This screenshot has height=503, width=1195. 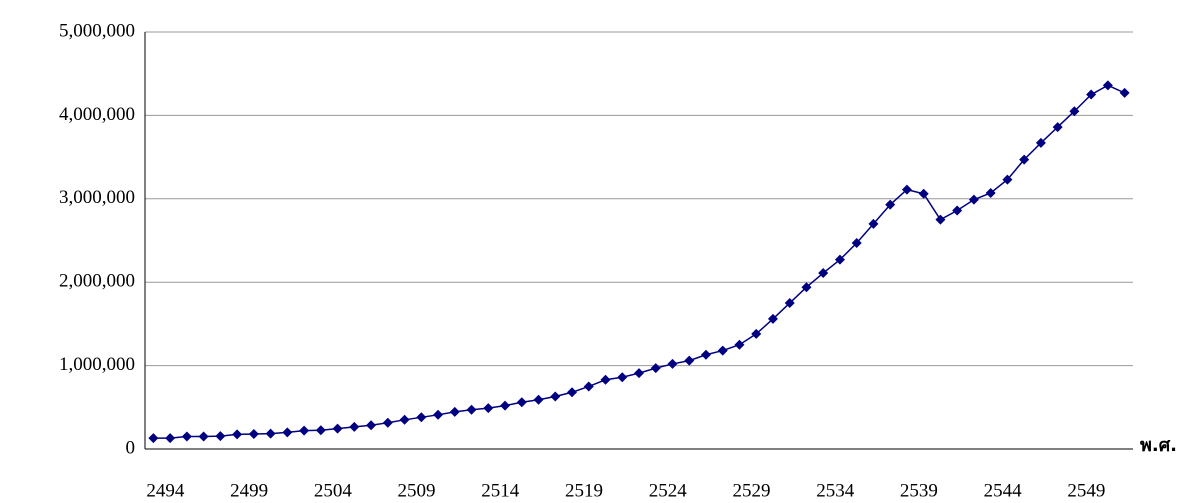 What do you see at coordinates (751, 490) in the screenshot?
I see `x-tick-label: 2529` at bounding box center [751, 490].